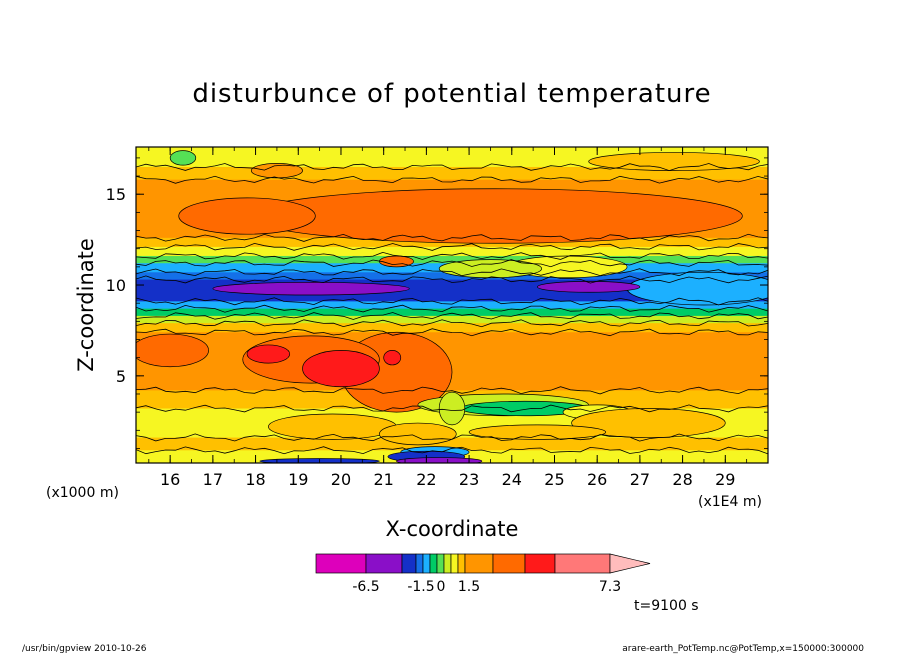  I want to click on time-label: t=9100 s, so click(666, 606).